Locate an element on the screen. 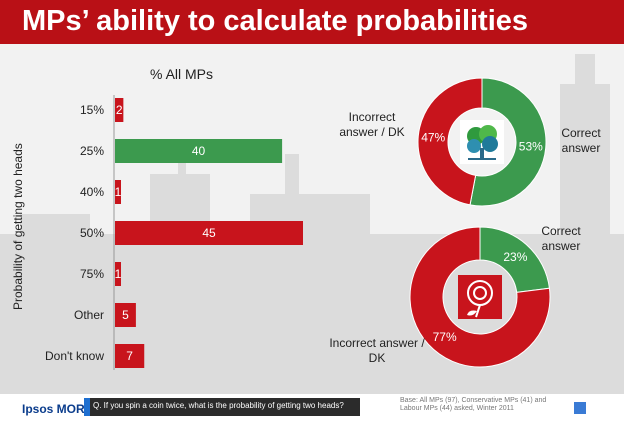  category-tick-label: Other is located at coordinates (89, 315).